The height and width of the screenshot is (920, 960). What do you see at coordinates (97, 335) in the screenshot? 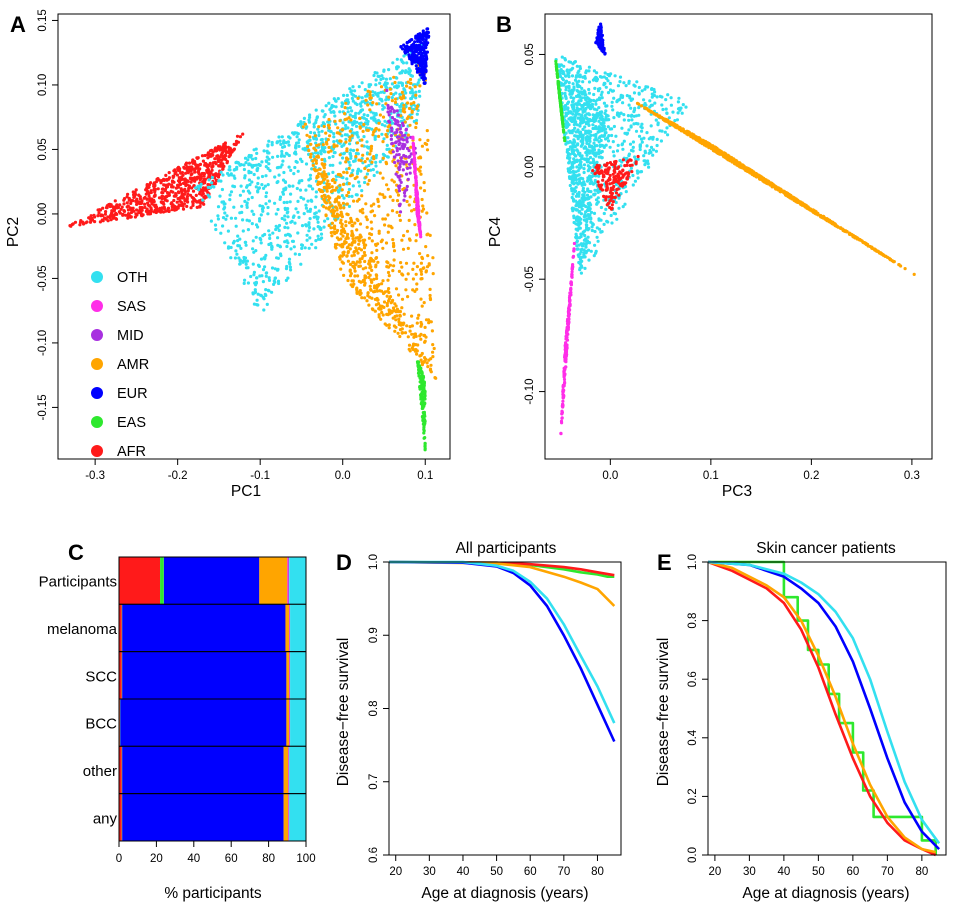
I see `legend-dot-mid` at bounding box center [97, 335].